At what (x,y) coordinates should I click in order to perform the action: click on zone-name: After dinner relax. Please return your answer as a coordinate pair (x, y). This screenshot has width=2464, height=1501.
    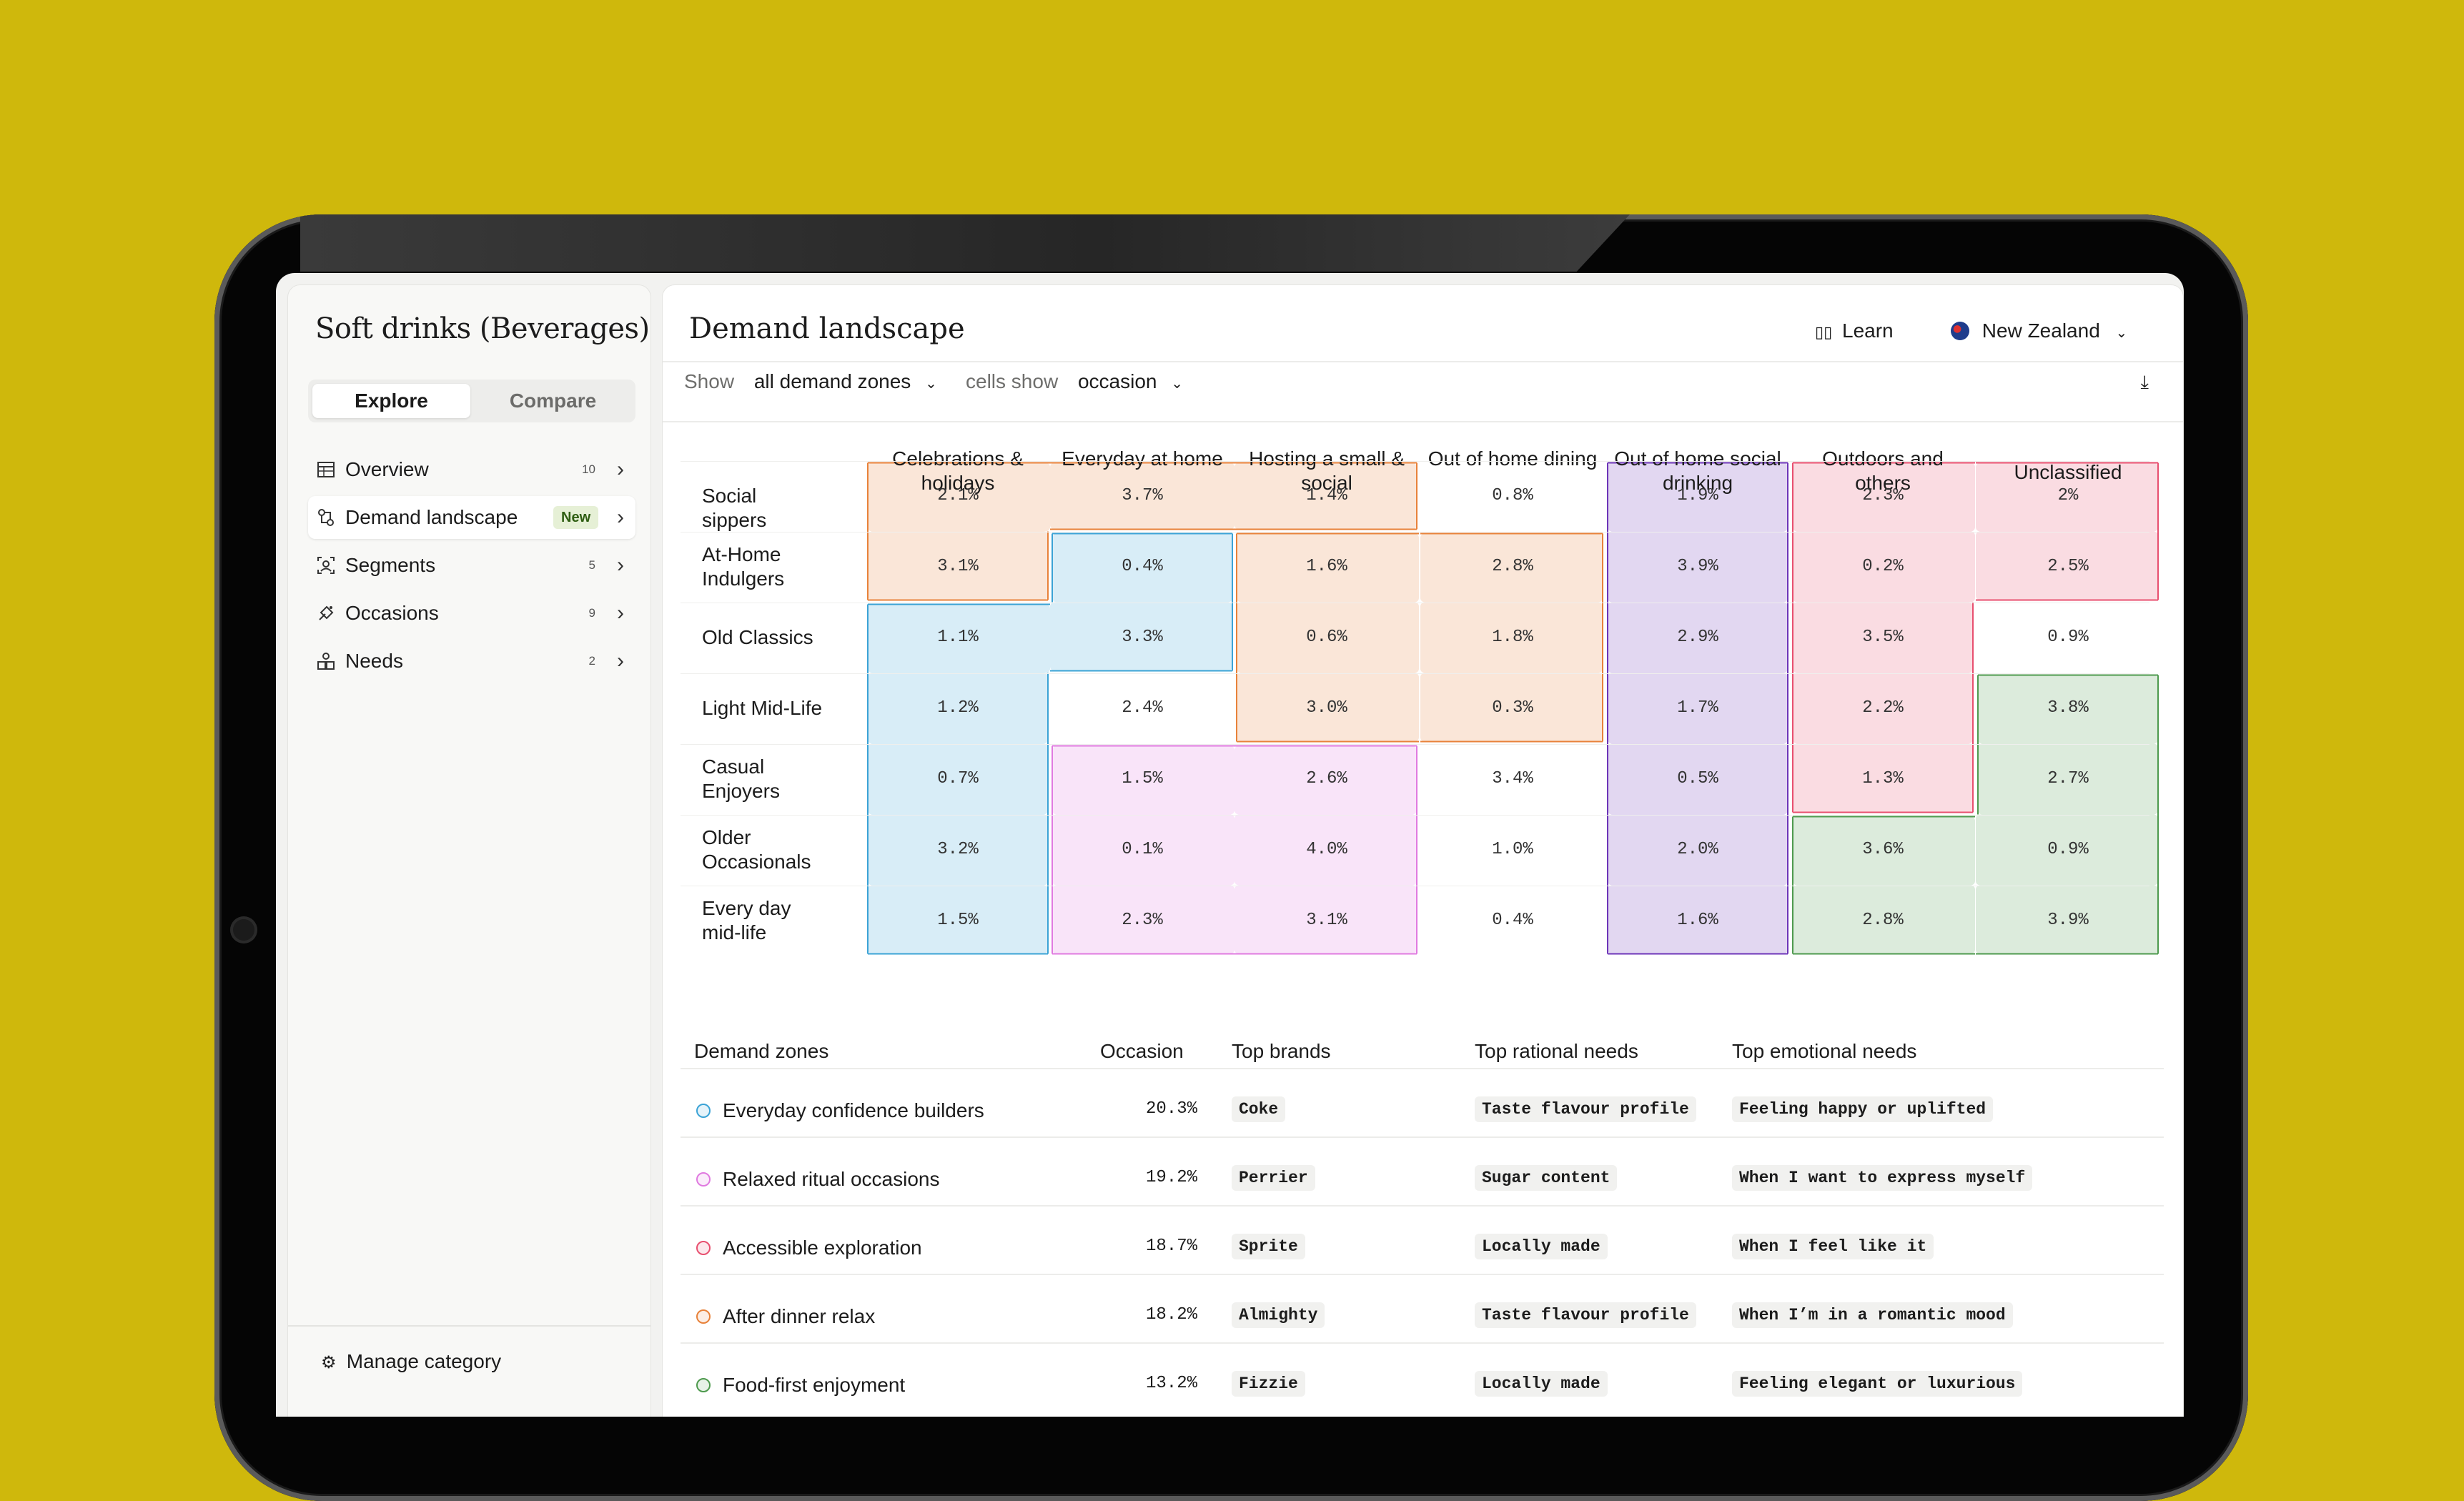
    Looking at the image, I should click on (799, 1316).